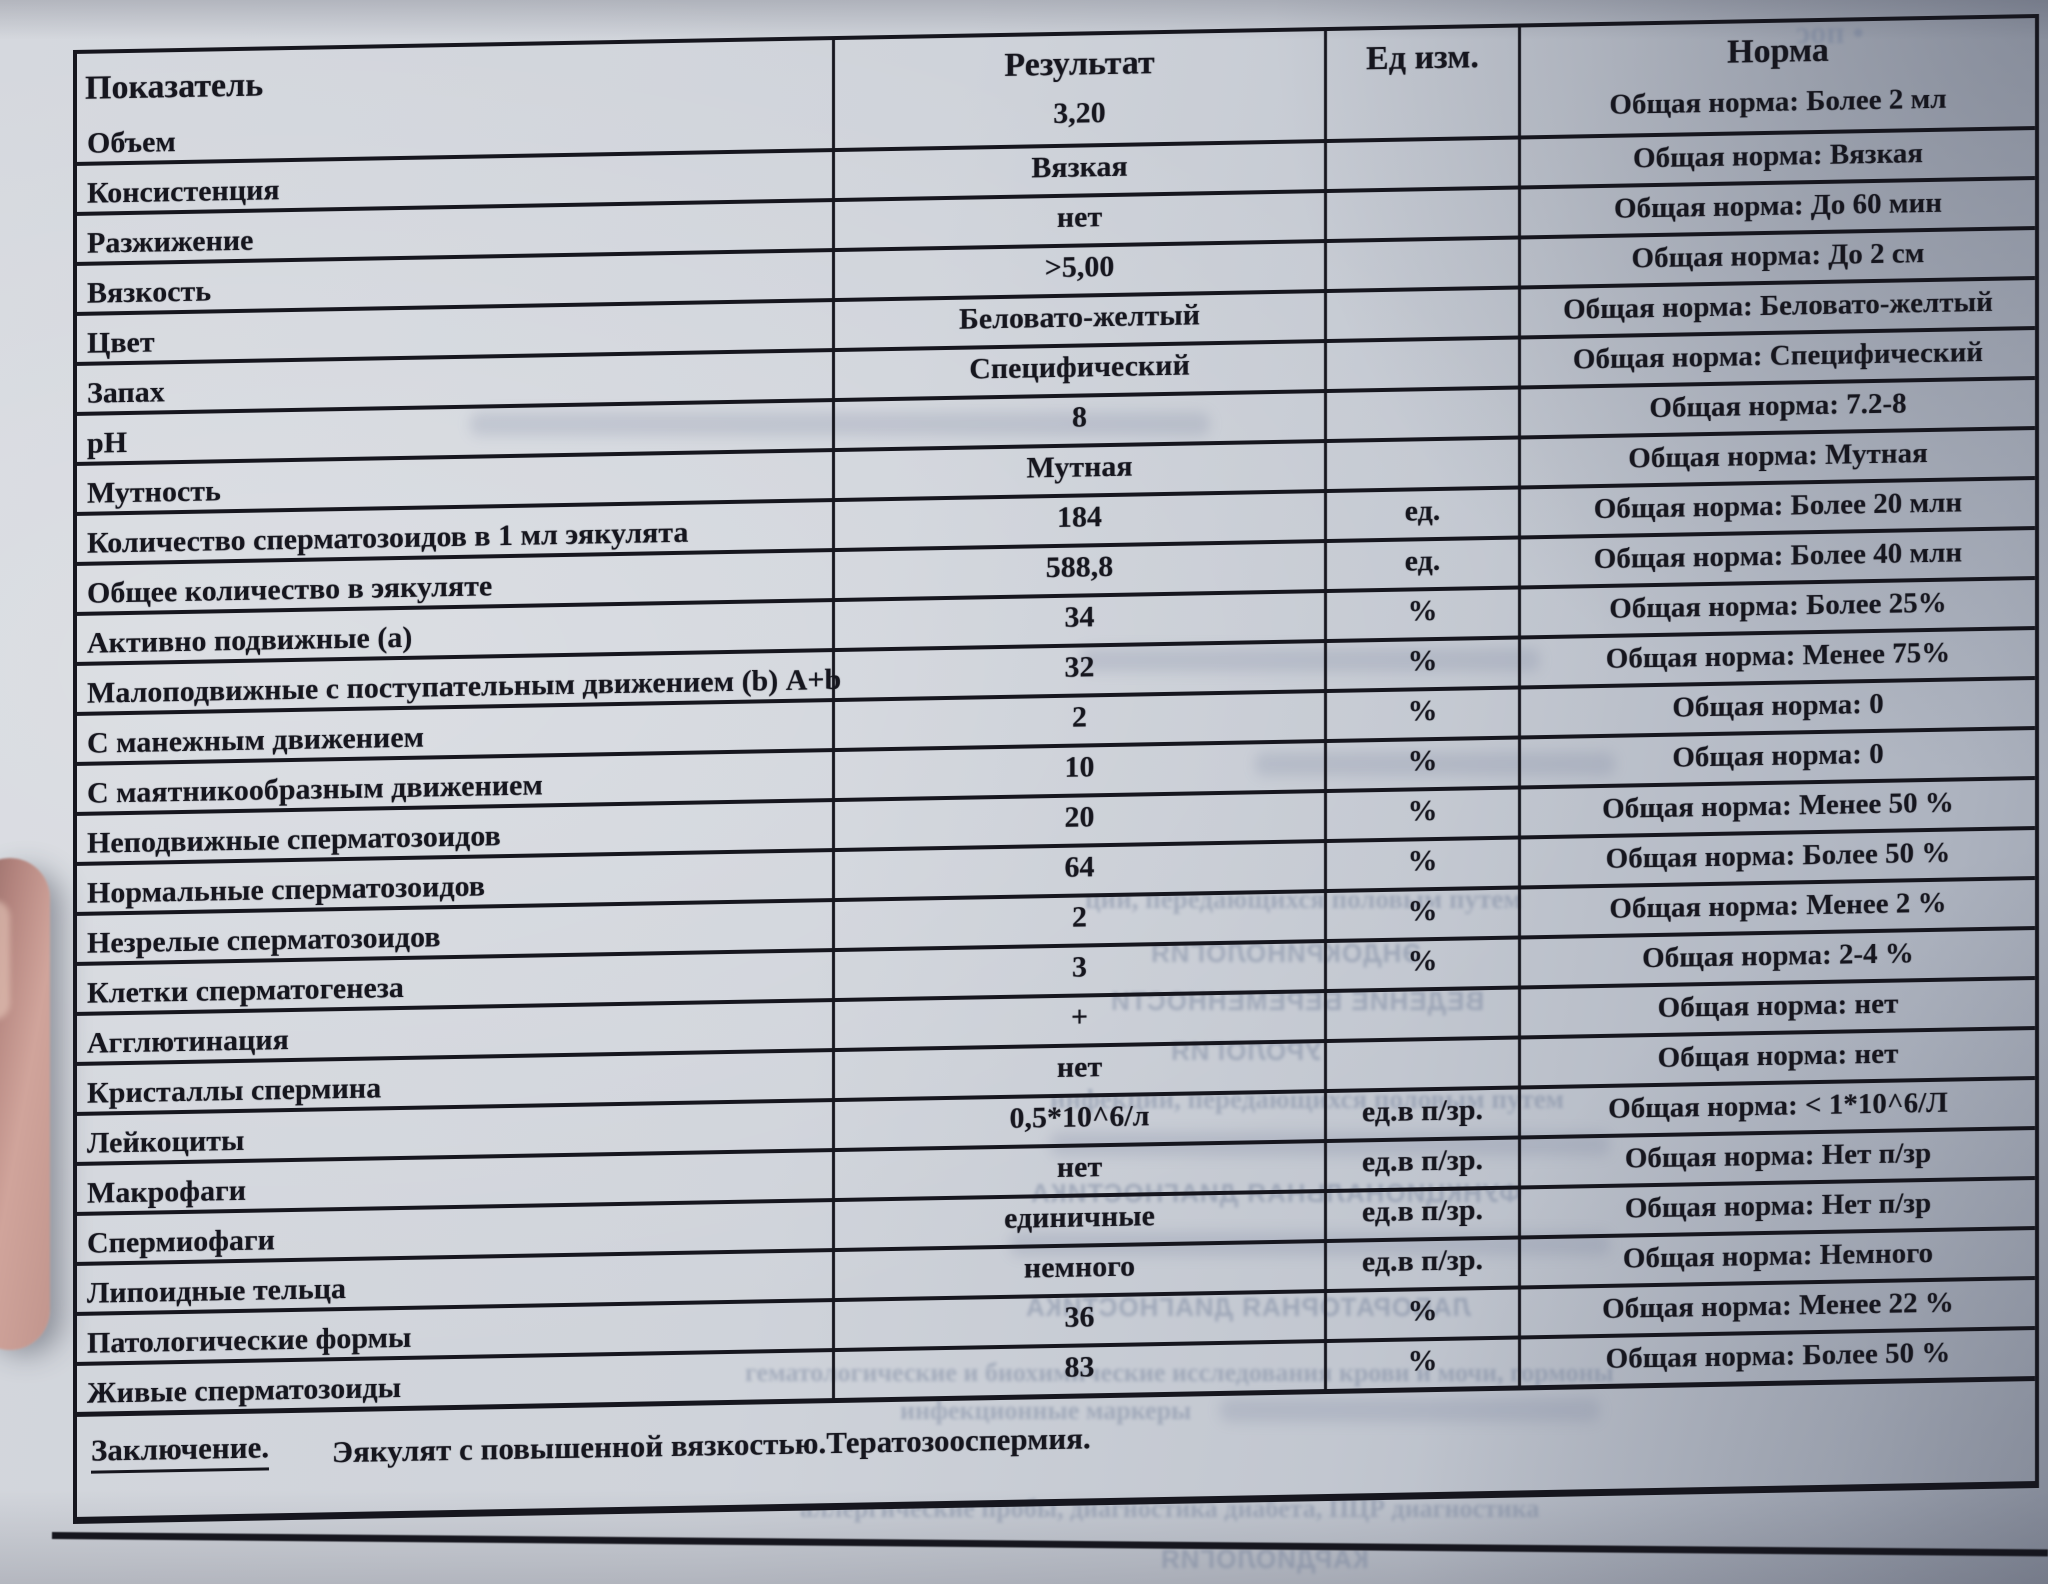  What do you see at coordinates (1776, 508) in the screenshot?
I see `norm-cell: Общая норма: Более 20 млн` at bounding box center [1776, 508].